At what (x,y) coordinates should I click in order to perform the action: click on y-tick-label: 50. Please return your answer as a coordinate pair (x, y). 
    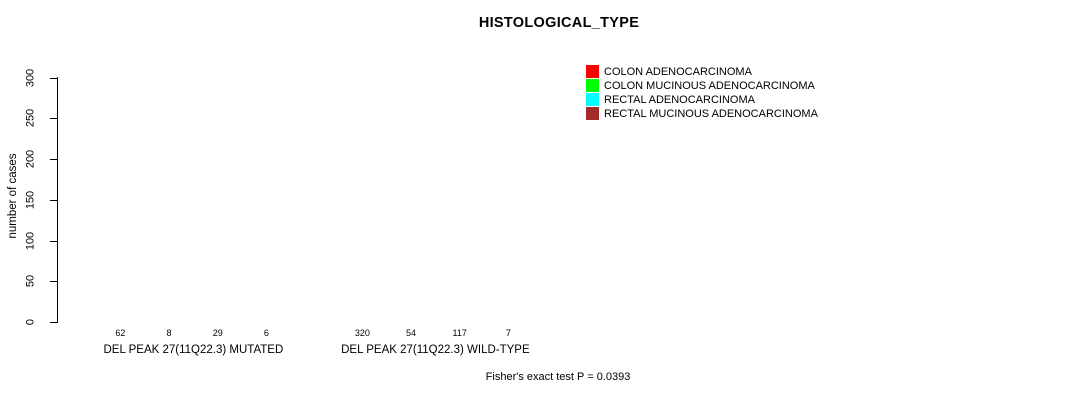
    Looking at the image, I should click on (30, 281).